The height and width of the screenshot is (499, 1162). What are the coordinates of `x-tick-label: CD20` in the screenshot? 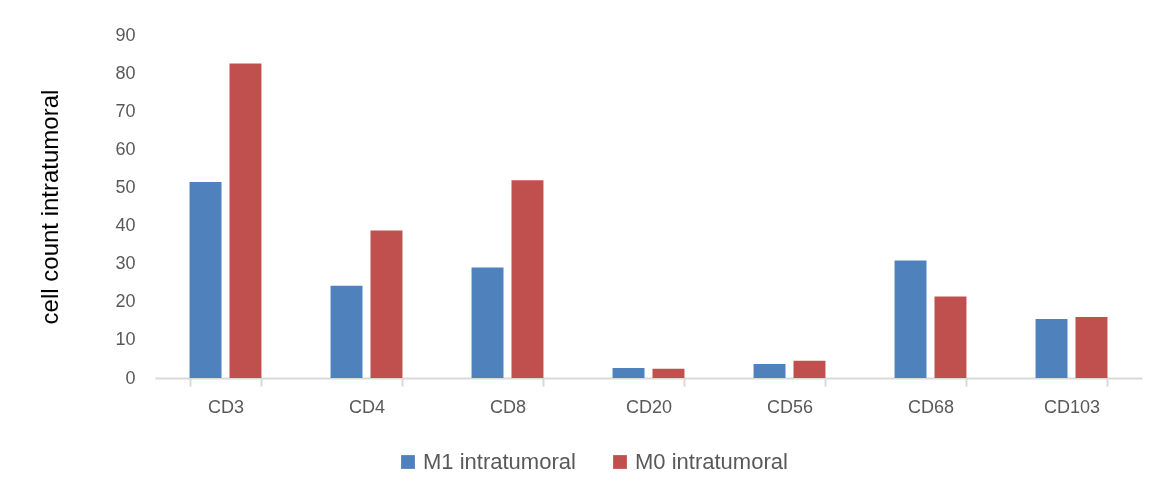 It's located at (649, 406).